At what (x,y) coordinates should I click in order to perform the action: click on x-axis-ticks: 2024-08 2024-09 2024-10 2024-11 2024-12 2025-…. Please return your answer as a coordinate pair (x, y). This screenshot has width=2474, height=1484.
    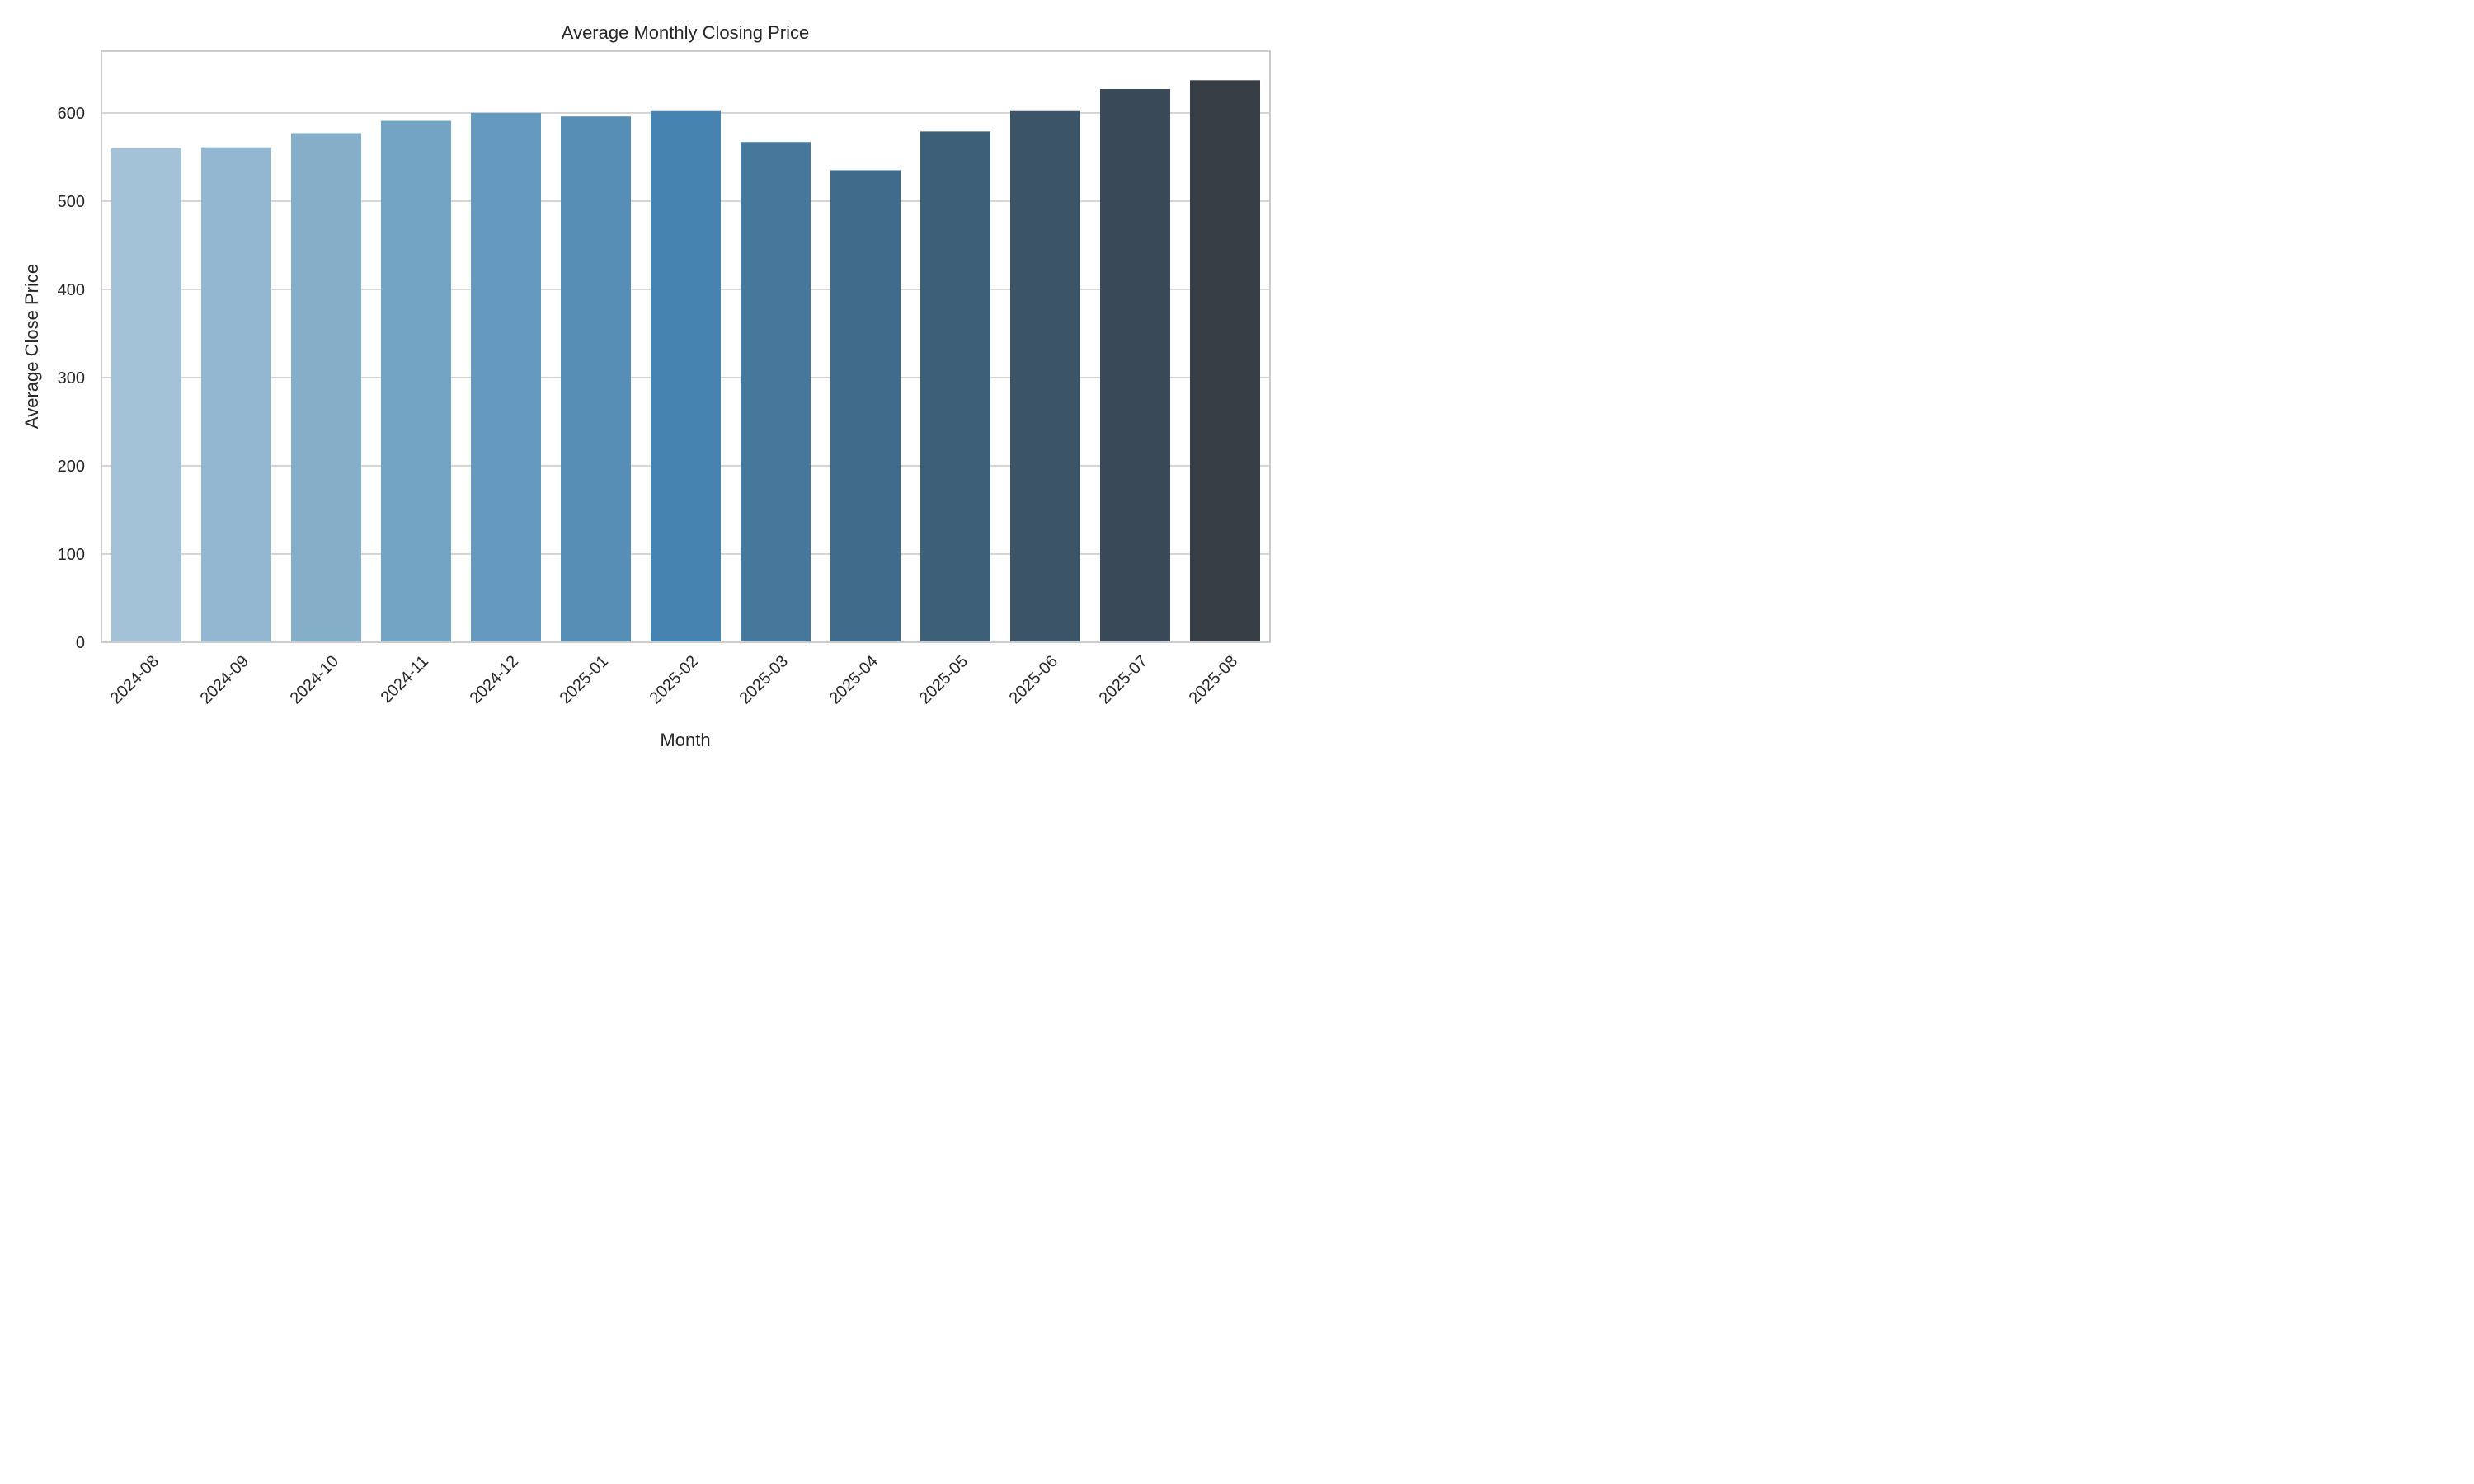
    Looking at the image, I should click on (674, 679).